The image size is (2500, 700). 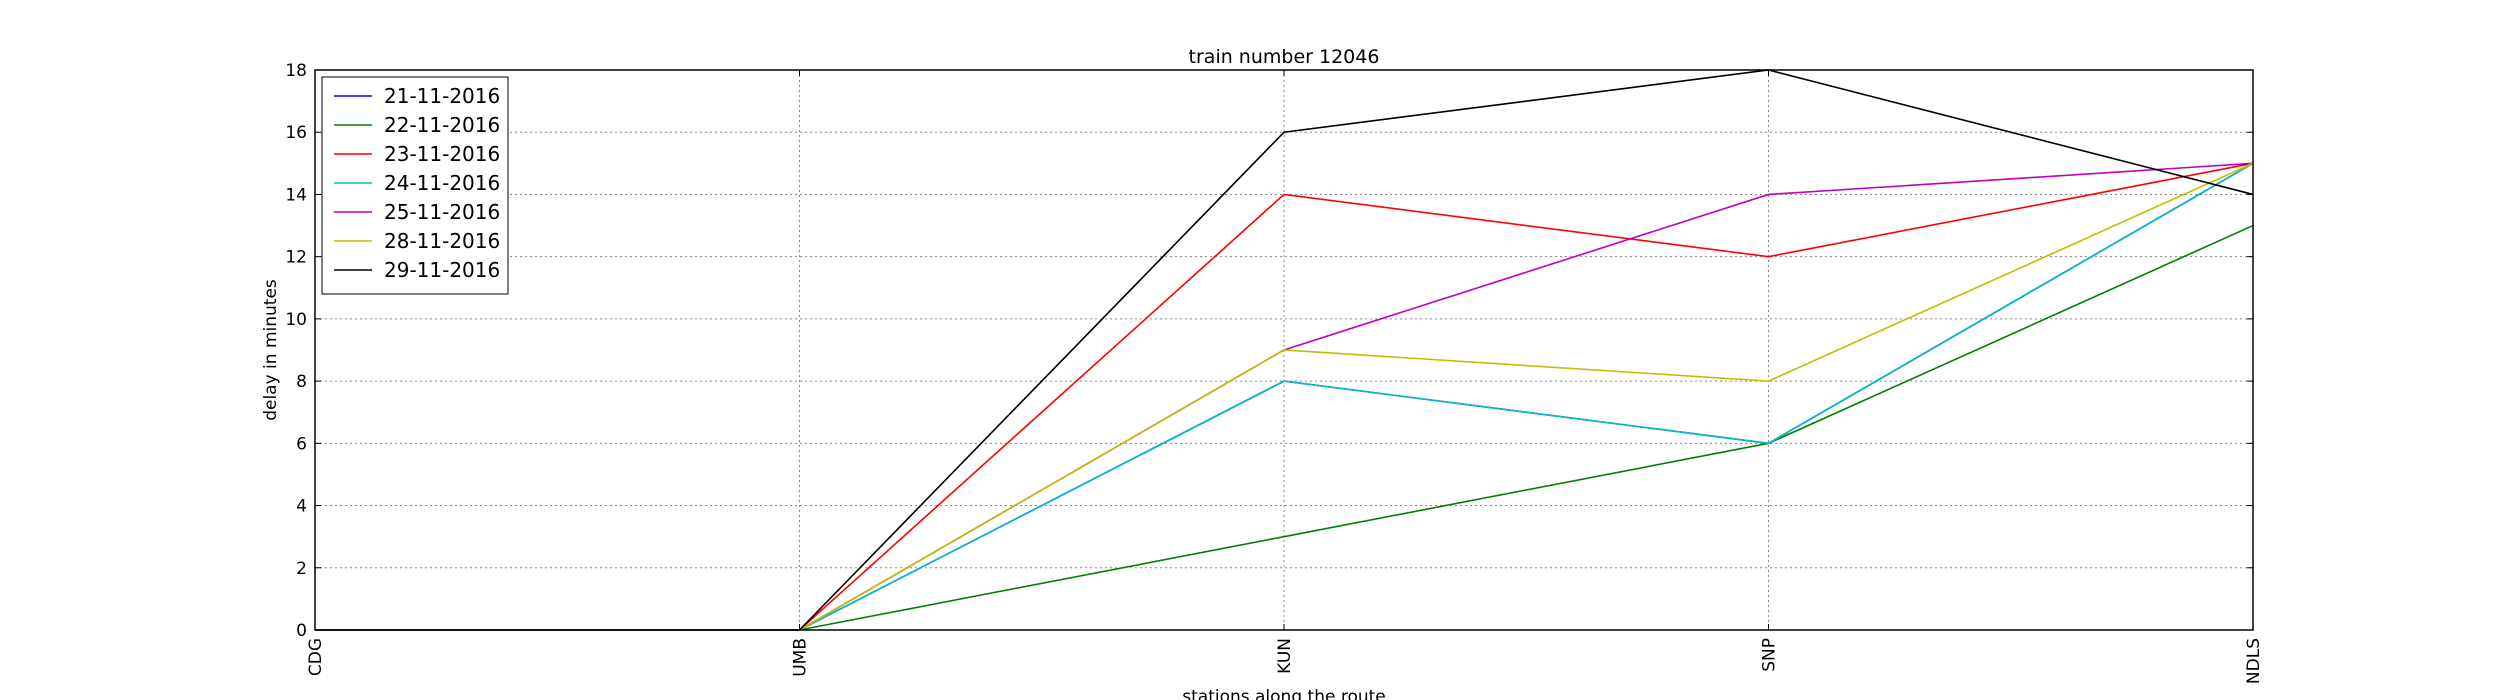 I want to click on legend-box, so click(x=415, y=185).